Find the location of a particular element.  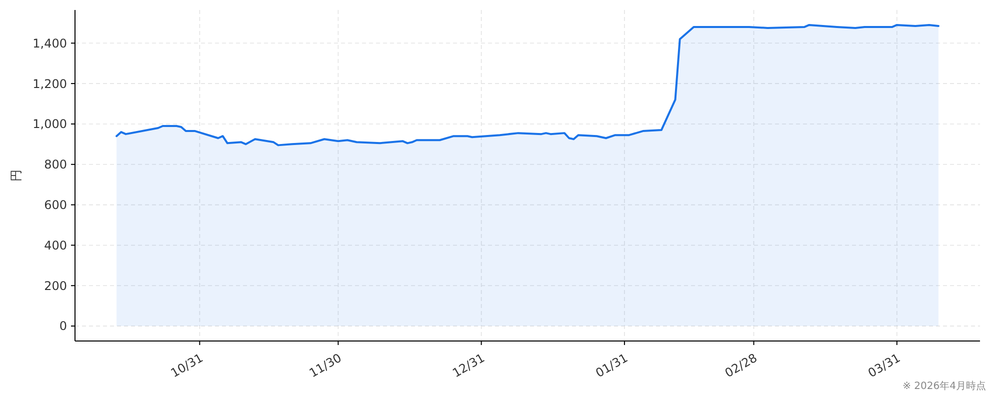

y-tick-label: 800 is located at coordinates (55, 165).